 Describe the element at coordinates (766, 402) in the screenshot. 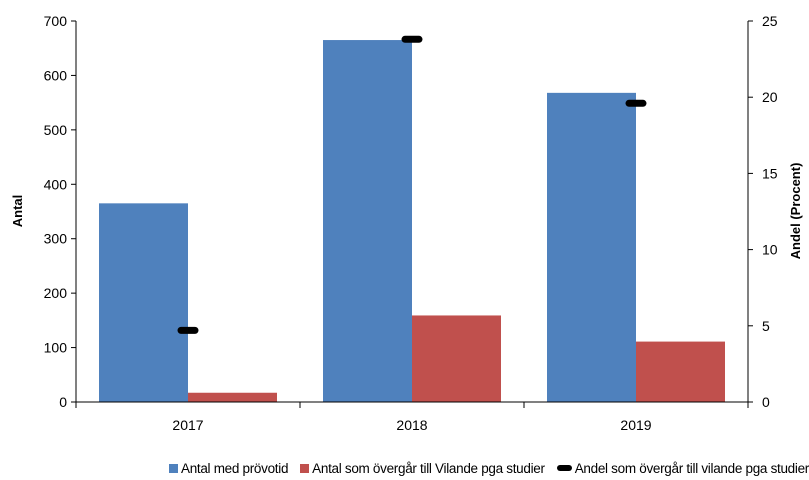

I see `y2-tick-label: 0` at that location.